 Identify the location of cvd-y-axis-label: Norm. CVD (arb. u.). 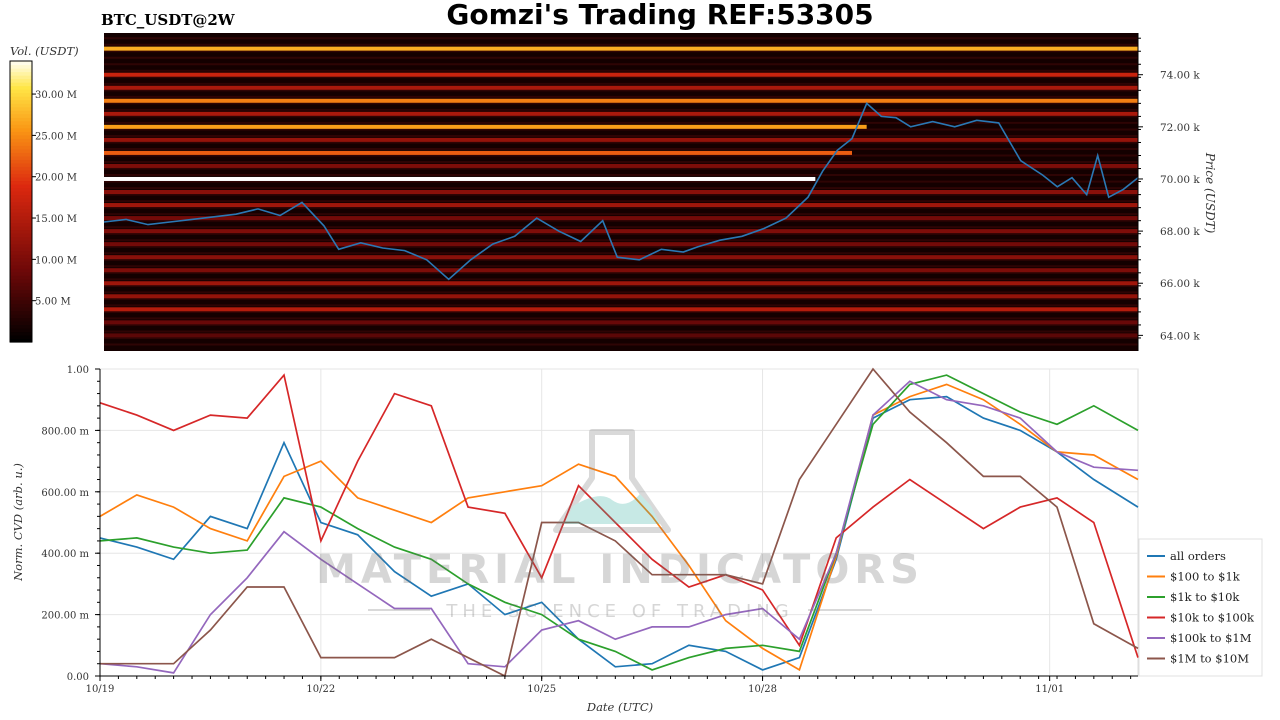
(18, 522).